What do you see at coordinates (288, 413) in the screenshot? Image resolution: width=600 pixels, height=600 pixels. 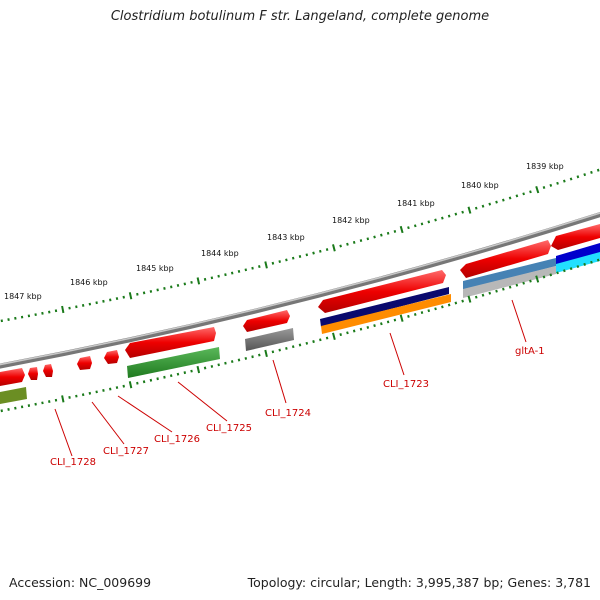 I see `gene-label-CLI_1724: CLI_1724` at bounding box center [288, 413].